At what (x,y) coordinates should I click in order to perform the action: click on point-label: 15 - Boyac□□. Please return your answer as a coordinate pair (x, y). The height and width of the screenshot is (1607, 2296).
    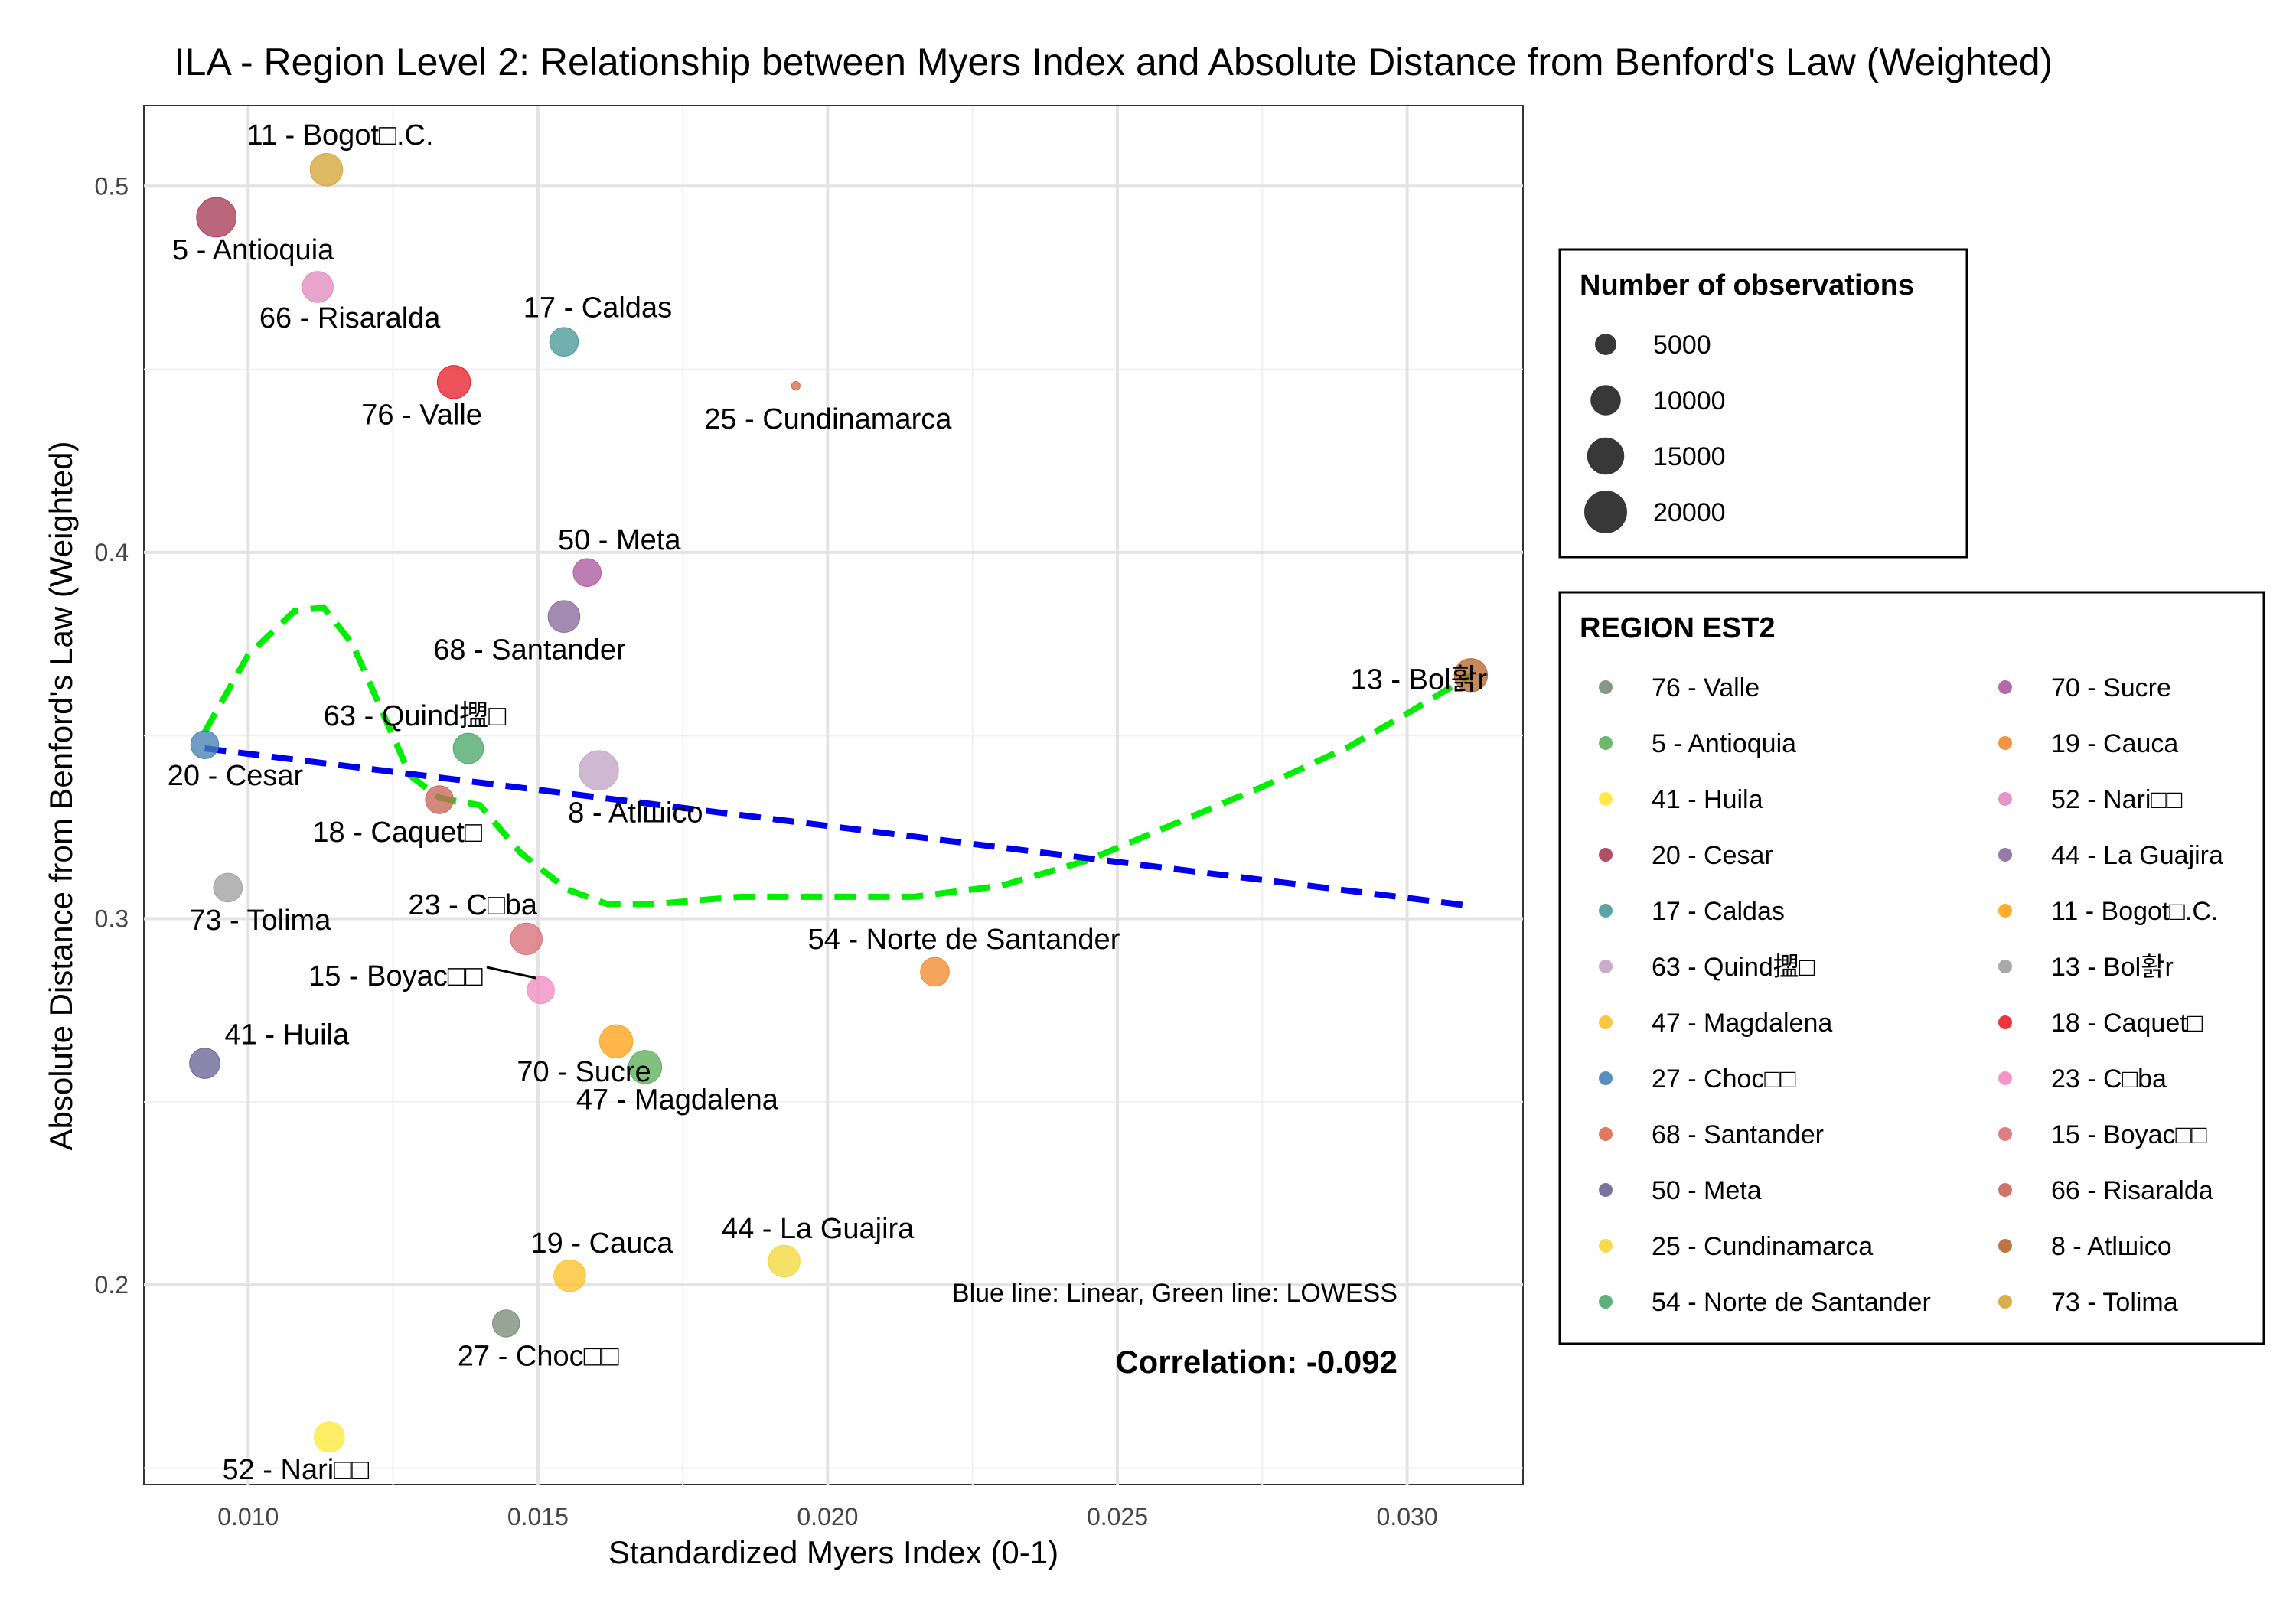
    Looking at the image, I should click on (395, 976).